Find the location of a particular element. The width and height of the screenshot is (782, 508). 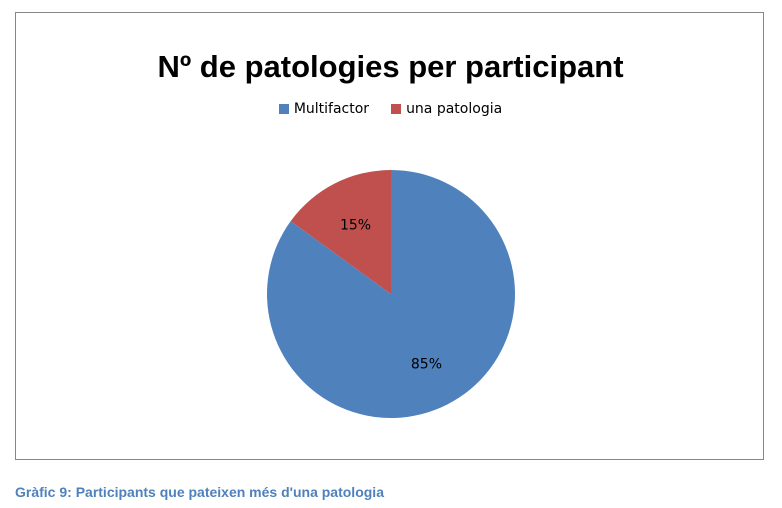

pie-label-multifactor: 85% is located at coordinates (426, 365).